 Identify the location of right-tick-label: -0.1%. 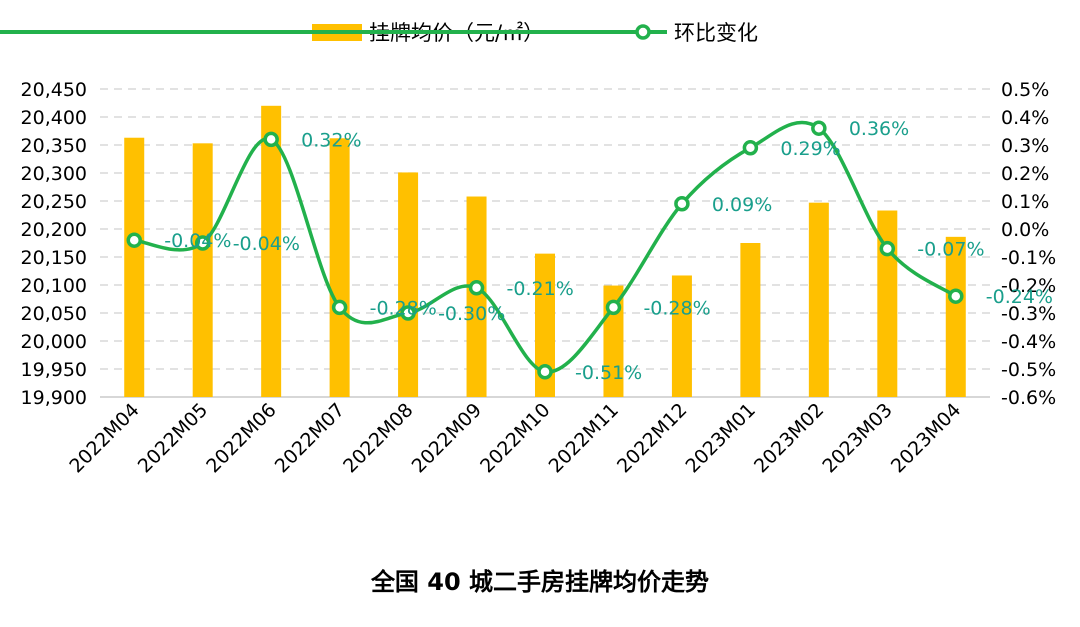
(1028, 258).